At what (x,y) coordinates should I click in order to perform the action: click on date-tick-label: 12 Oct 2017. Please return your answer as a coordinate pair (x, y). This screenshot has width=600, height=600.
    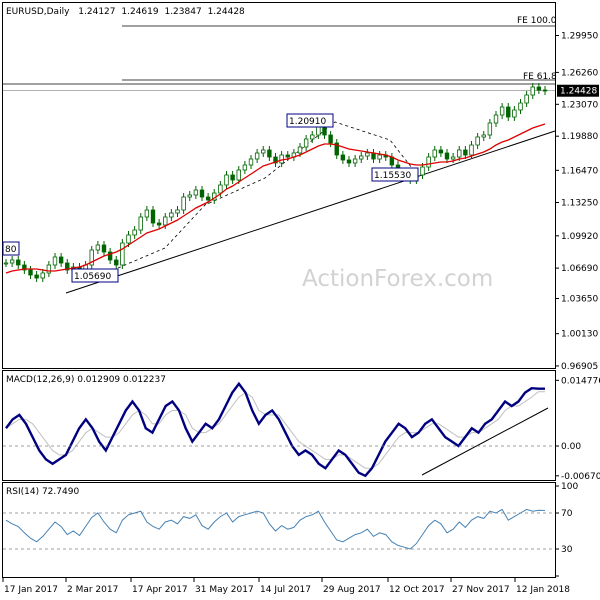
    Looking at the image, I should click on (417, 590).